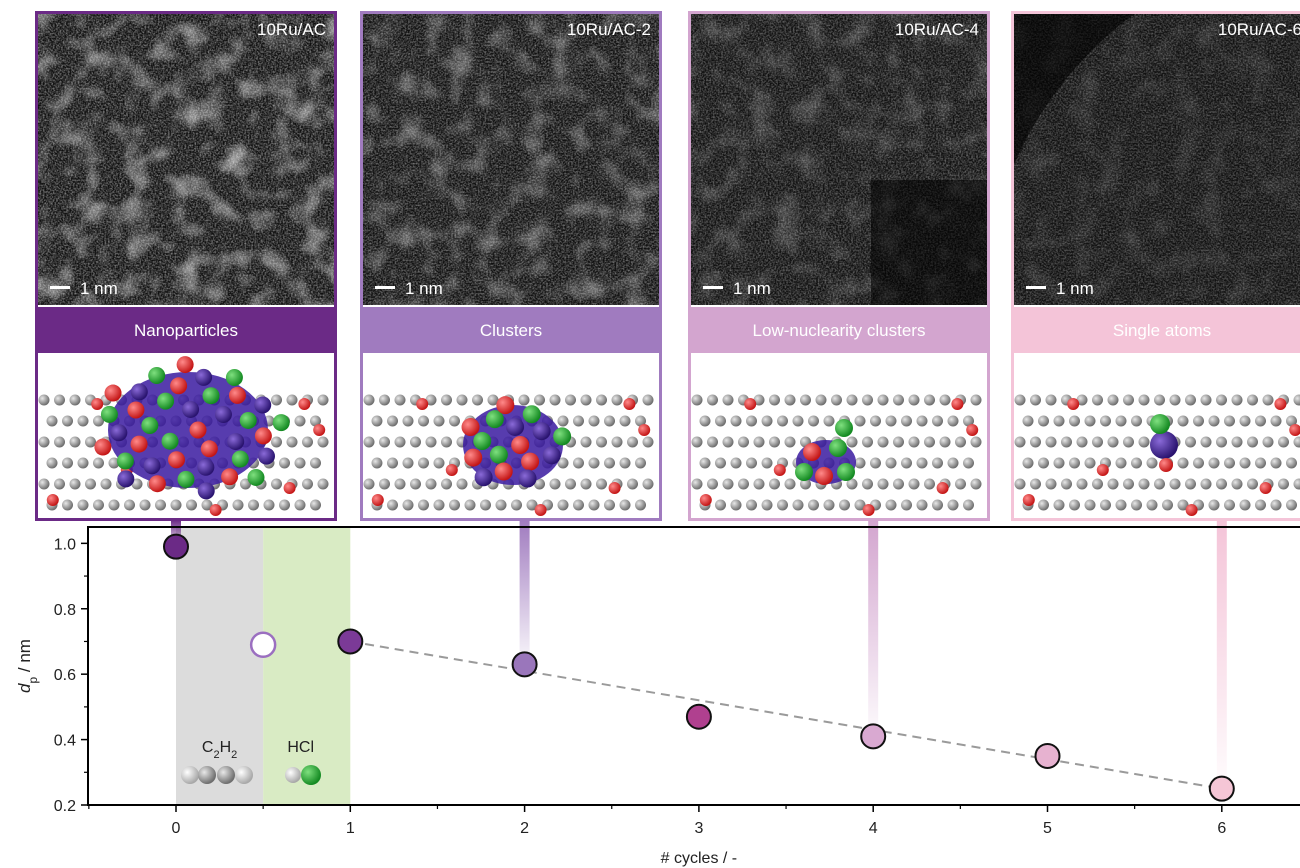 Image resolution: width=1300 pixels, height=868 pixels. I want to click on x-tick-label: 4, so click(873, 828).